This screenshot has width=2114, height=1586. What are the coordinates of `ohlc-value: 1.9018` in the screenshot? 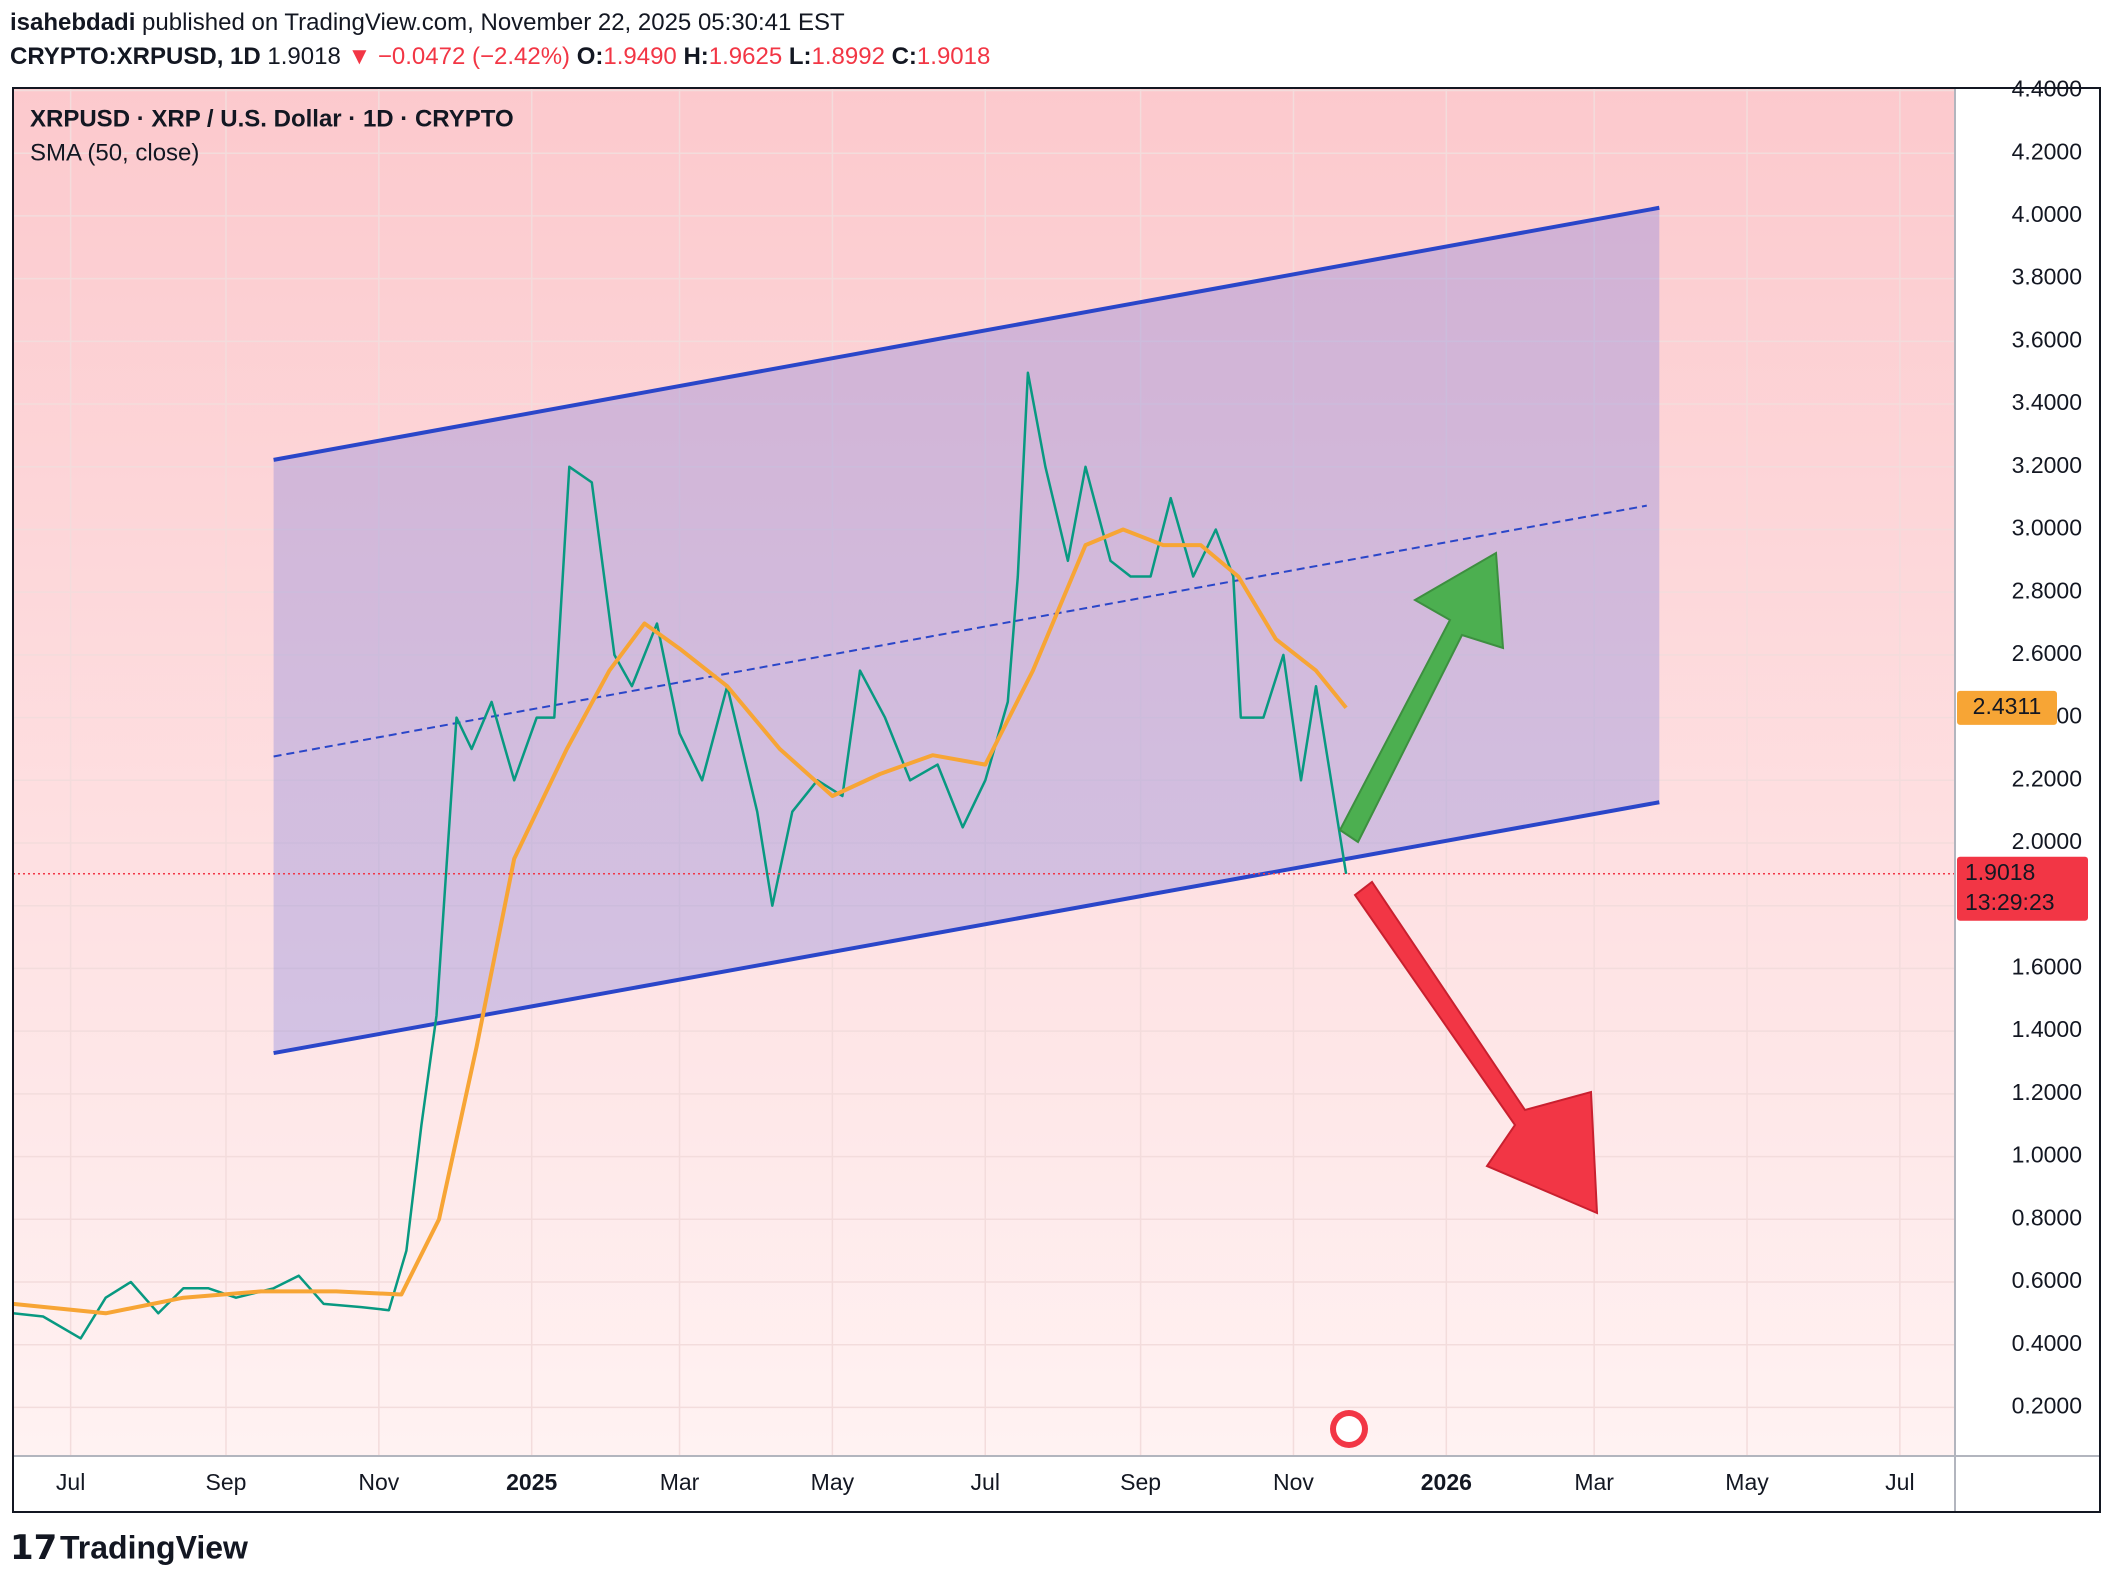 It's located at (953, 56).